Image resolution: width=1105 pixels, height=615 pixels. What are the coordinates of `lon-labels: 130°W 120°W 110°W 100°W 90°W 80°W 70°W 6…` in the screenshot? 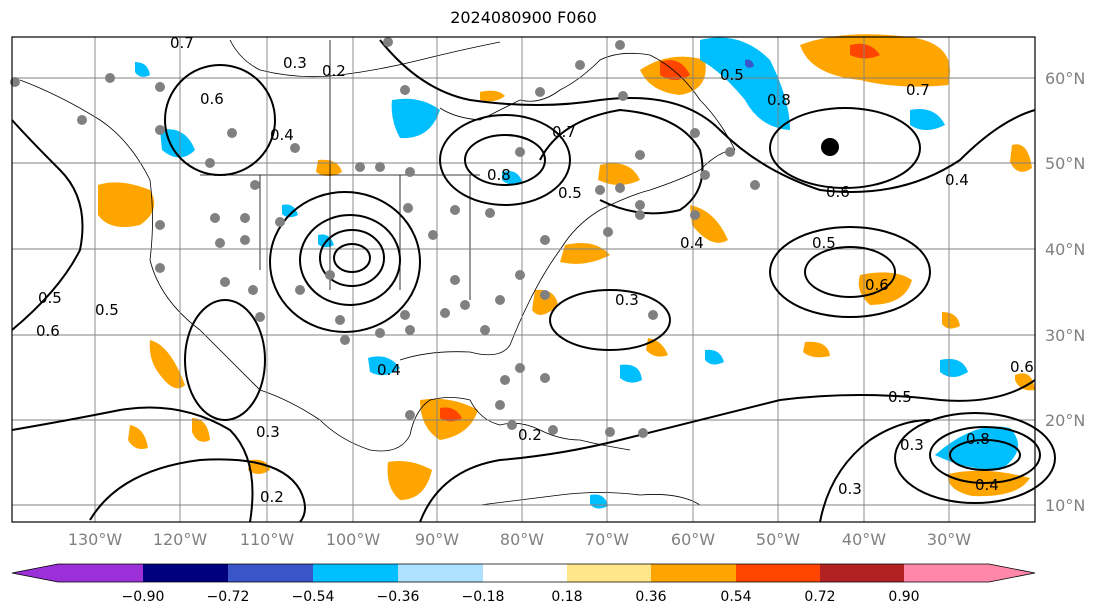 It's located at (519, 539).